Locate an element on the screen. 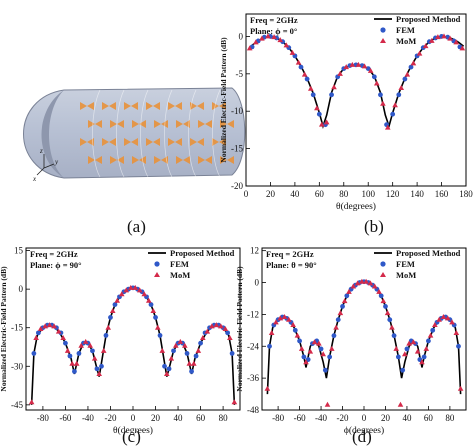 This screenshot has height=447, width=474. legend-entry: MoM is located at coordinates (180, 275).